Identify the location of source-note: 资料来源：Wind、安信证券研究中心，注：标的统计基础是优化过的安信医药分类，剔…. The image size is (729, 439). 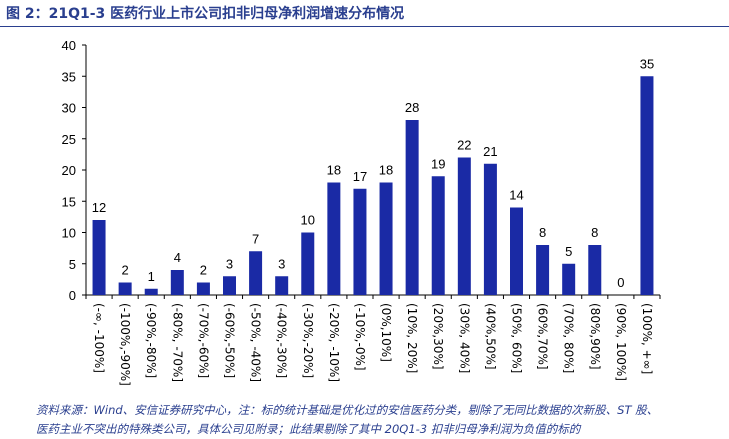
(381, 420).